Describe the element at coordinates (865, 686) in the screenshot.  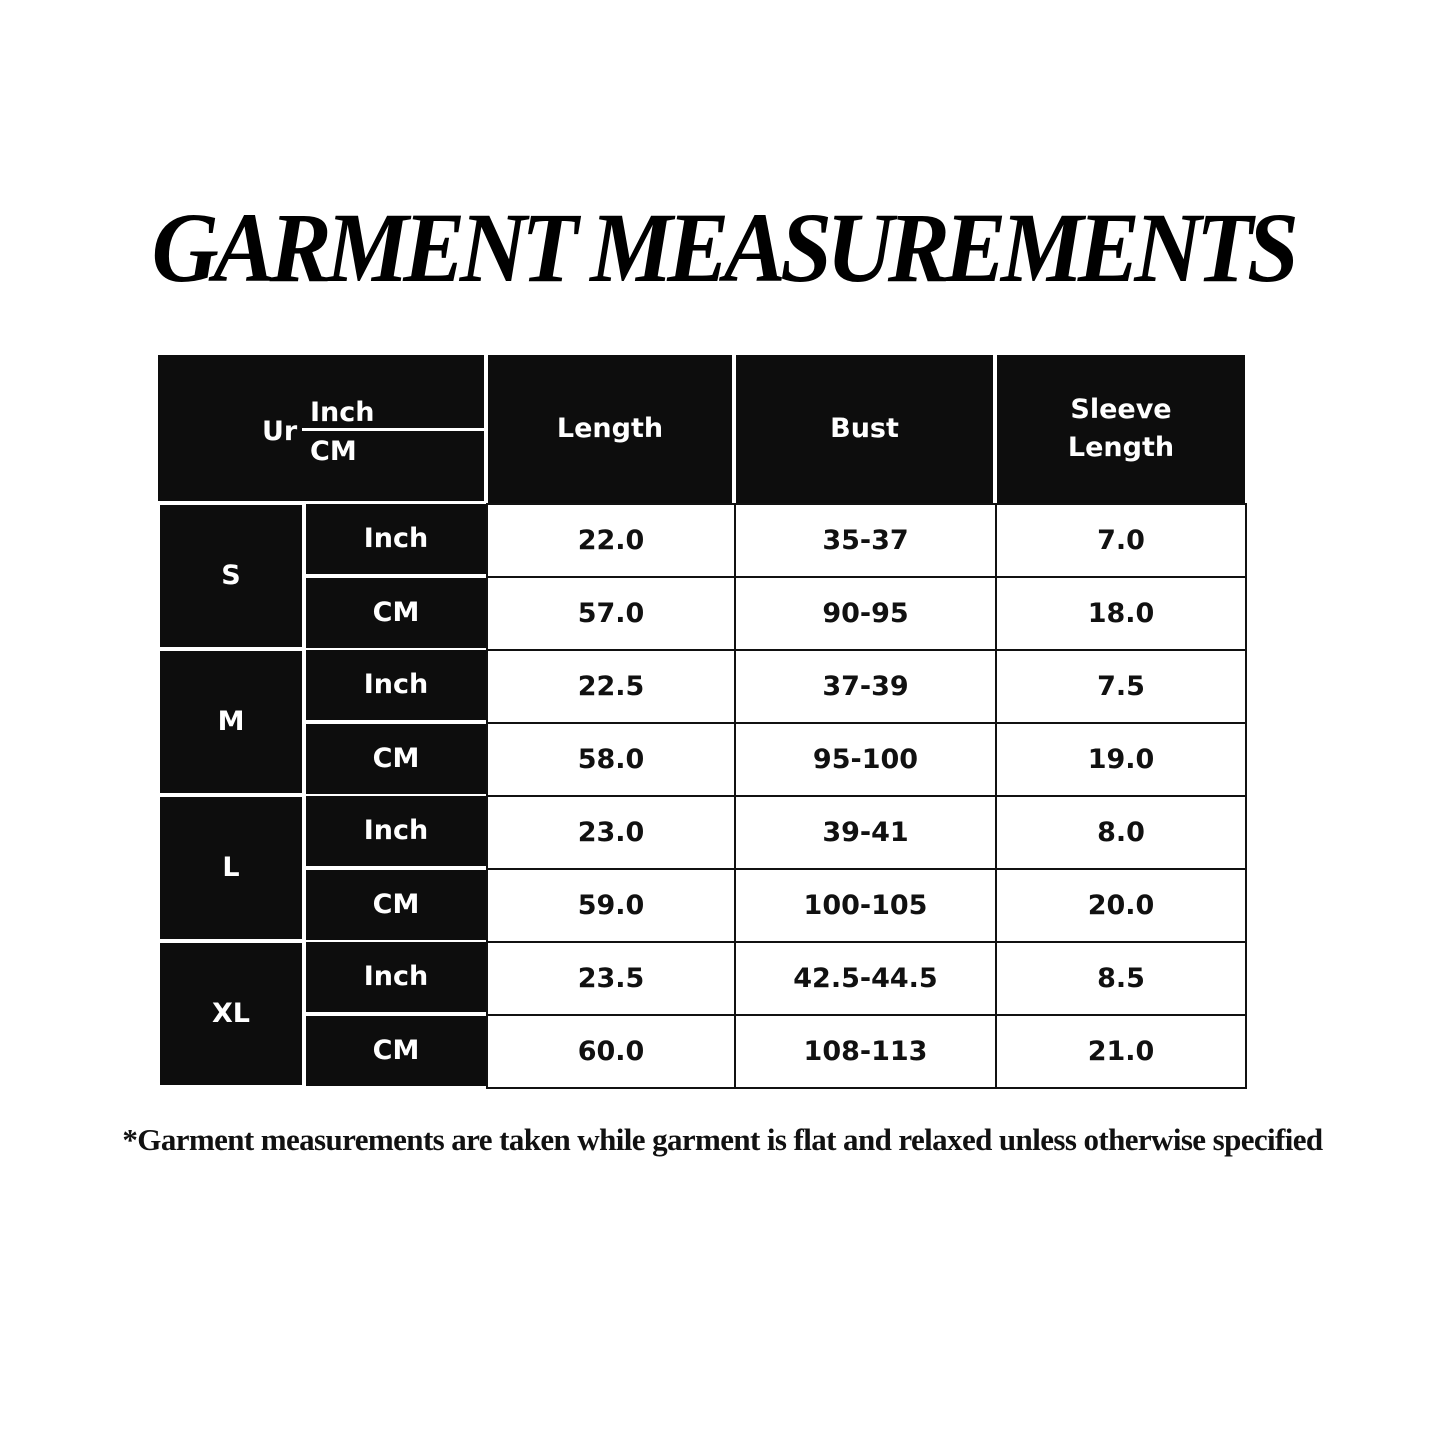
I see `table-cell: 37-39` at that location.